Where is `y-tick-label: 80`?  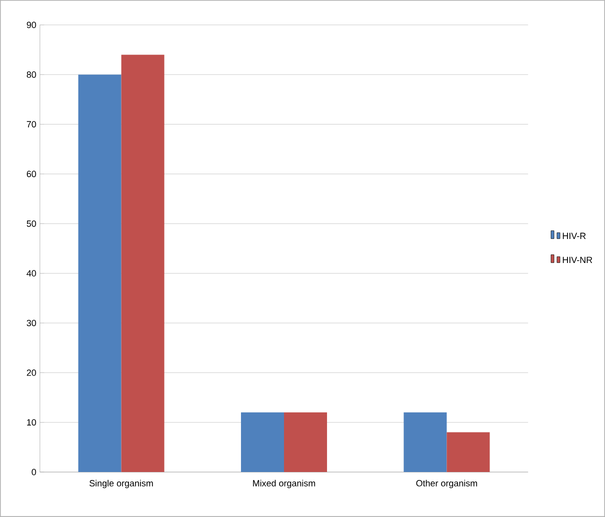
y-tick-label: 80 is located at coordinates (31, 74).